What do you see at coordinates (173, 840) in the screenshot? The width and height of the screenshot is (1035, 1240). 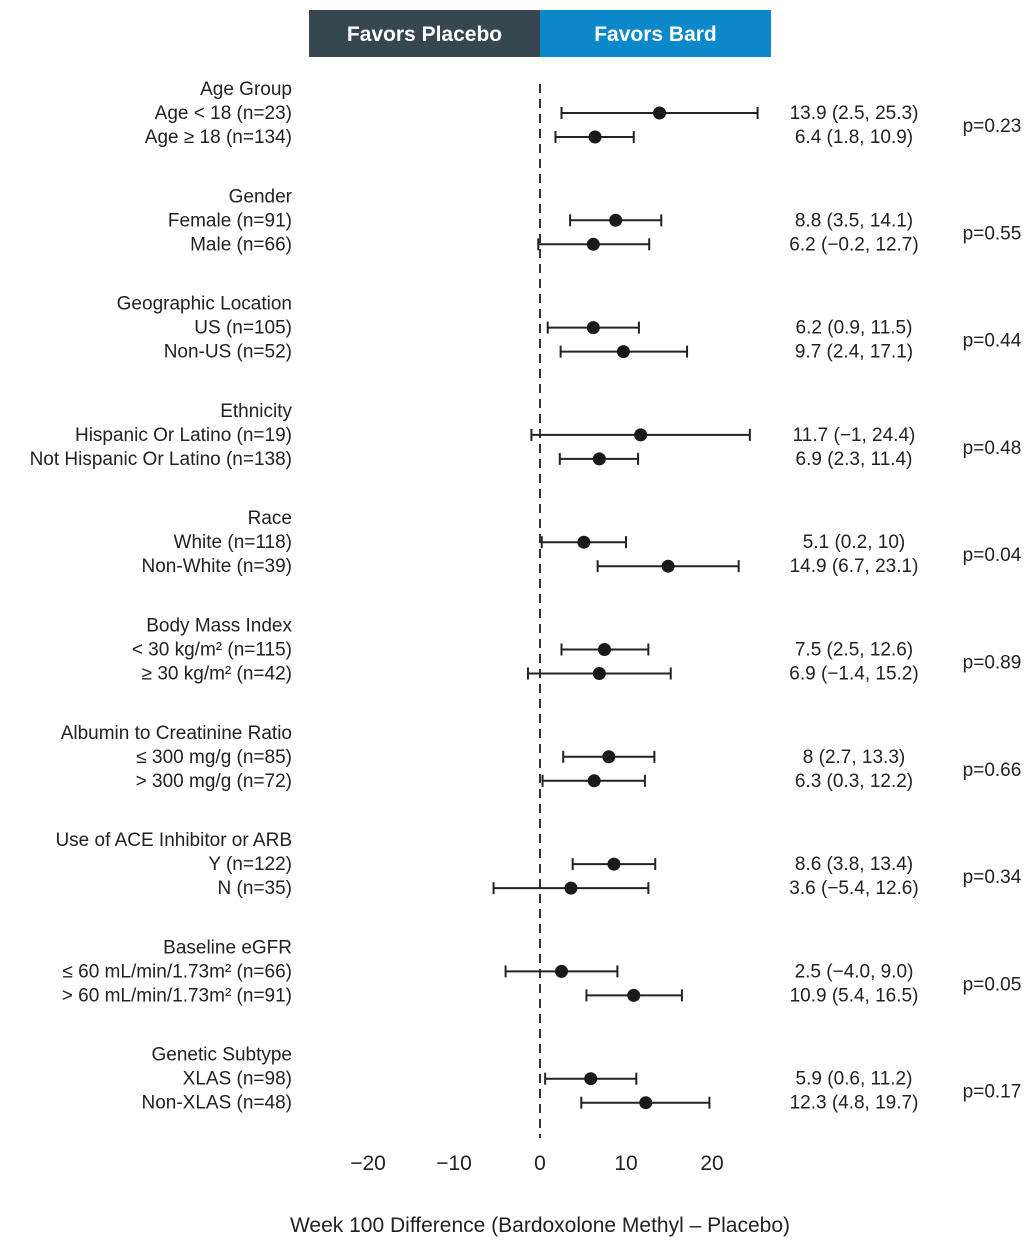 I see `subgroup-title: Use of ACE Inhibitor or ARB` at bounding box center [173, 840].